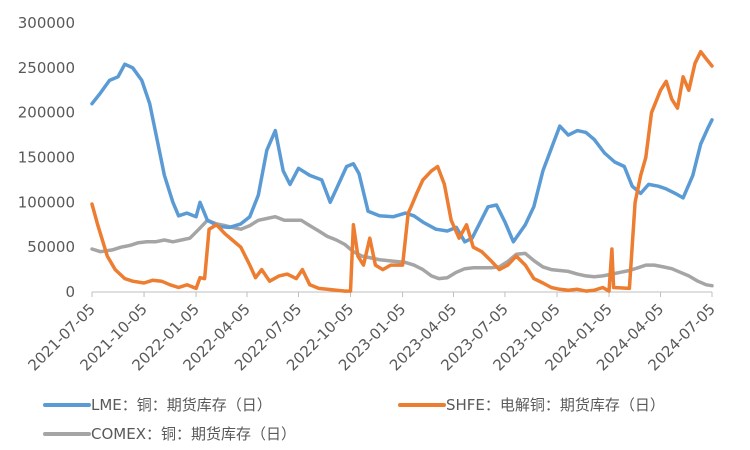 The height and width of the screenshot is (450, 750). What do you see at coordinates (555, 405) in the screenshot?
I see `legend-label-1: SHFE：电解铜：期货库存（日）` at bounding box center [555, 405].